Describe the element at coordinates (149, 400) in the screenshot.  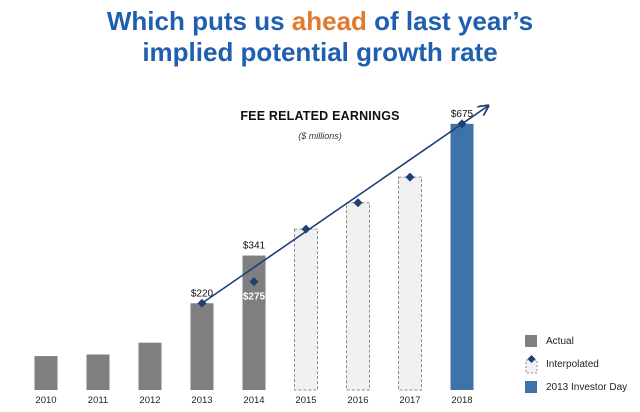
I see `x-tick-2012: 2012` at that location.